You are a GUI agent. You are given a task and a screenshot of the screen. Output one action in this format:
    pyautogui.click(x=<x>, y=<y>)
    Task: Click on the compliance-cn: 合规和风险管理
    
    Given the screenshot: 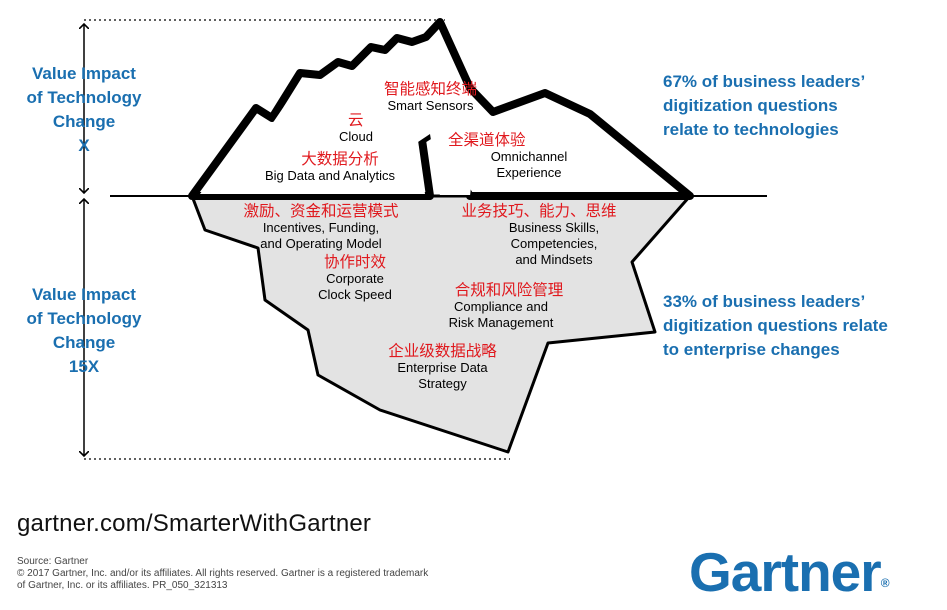 What is the action you would take?
    pyautogui.click(x=509, y=290)
    